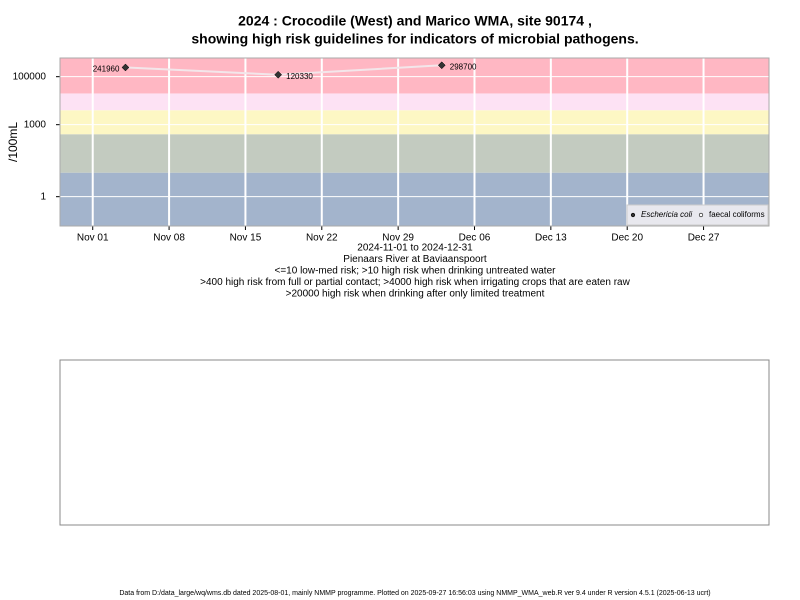 The image size is (800, 600). What do you see at coordinates (13, 142) in the screenshot?
I see `y-axis-label: /100mL` at bounding box center [13, 142].